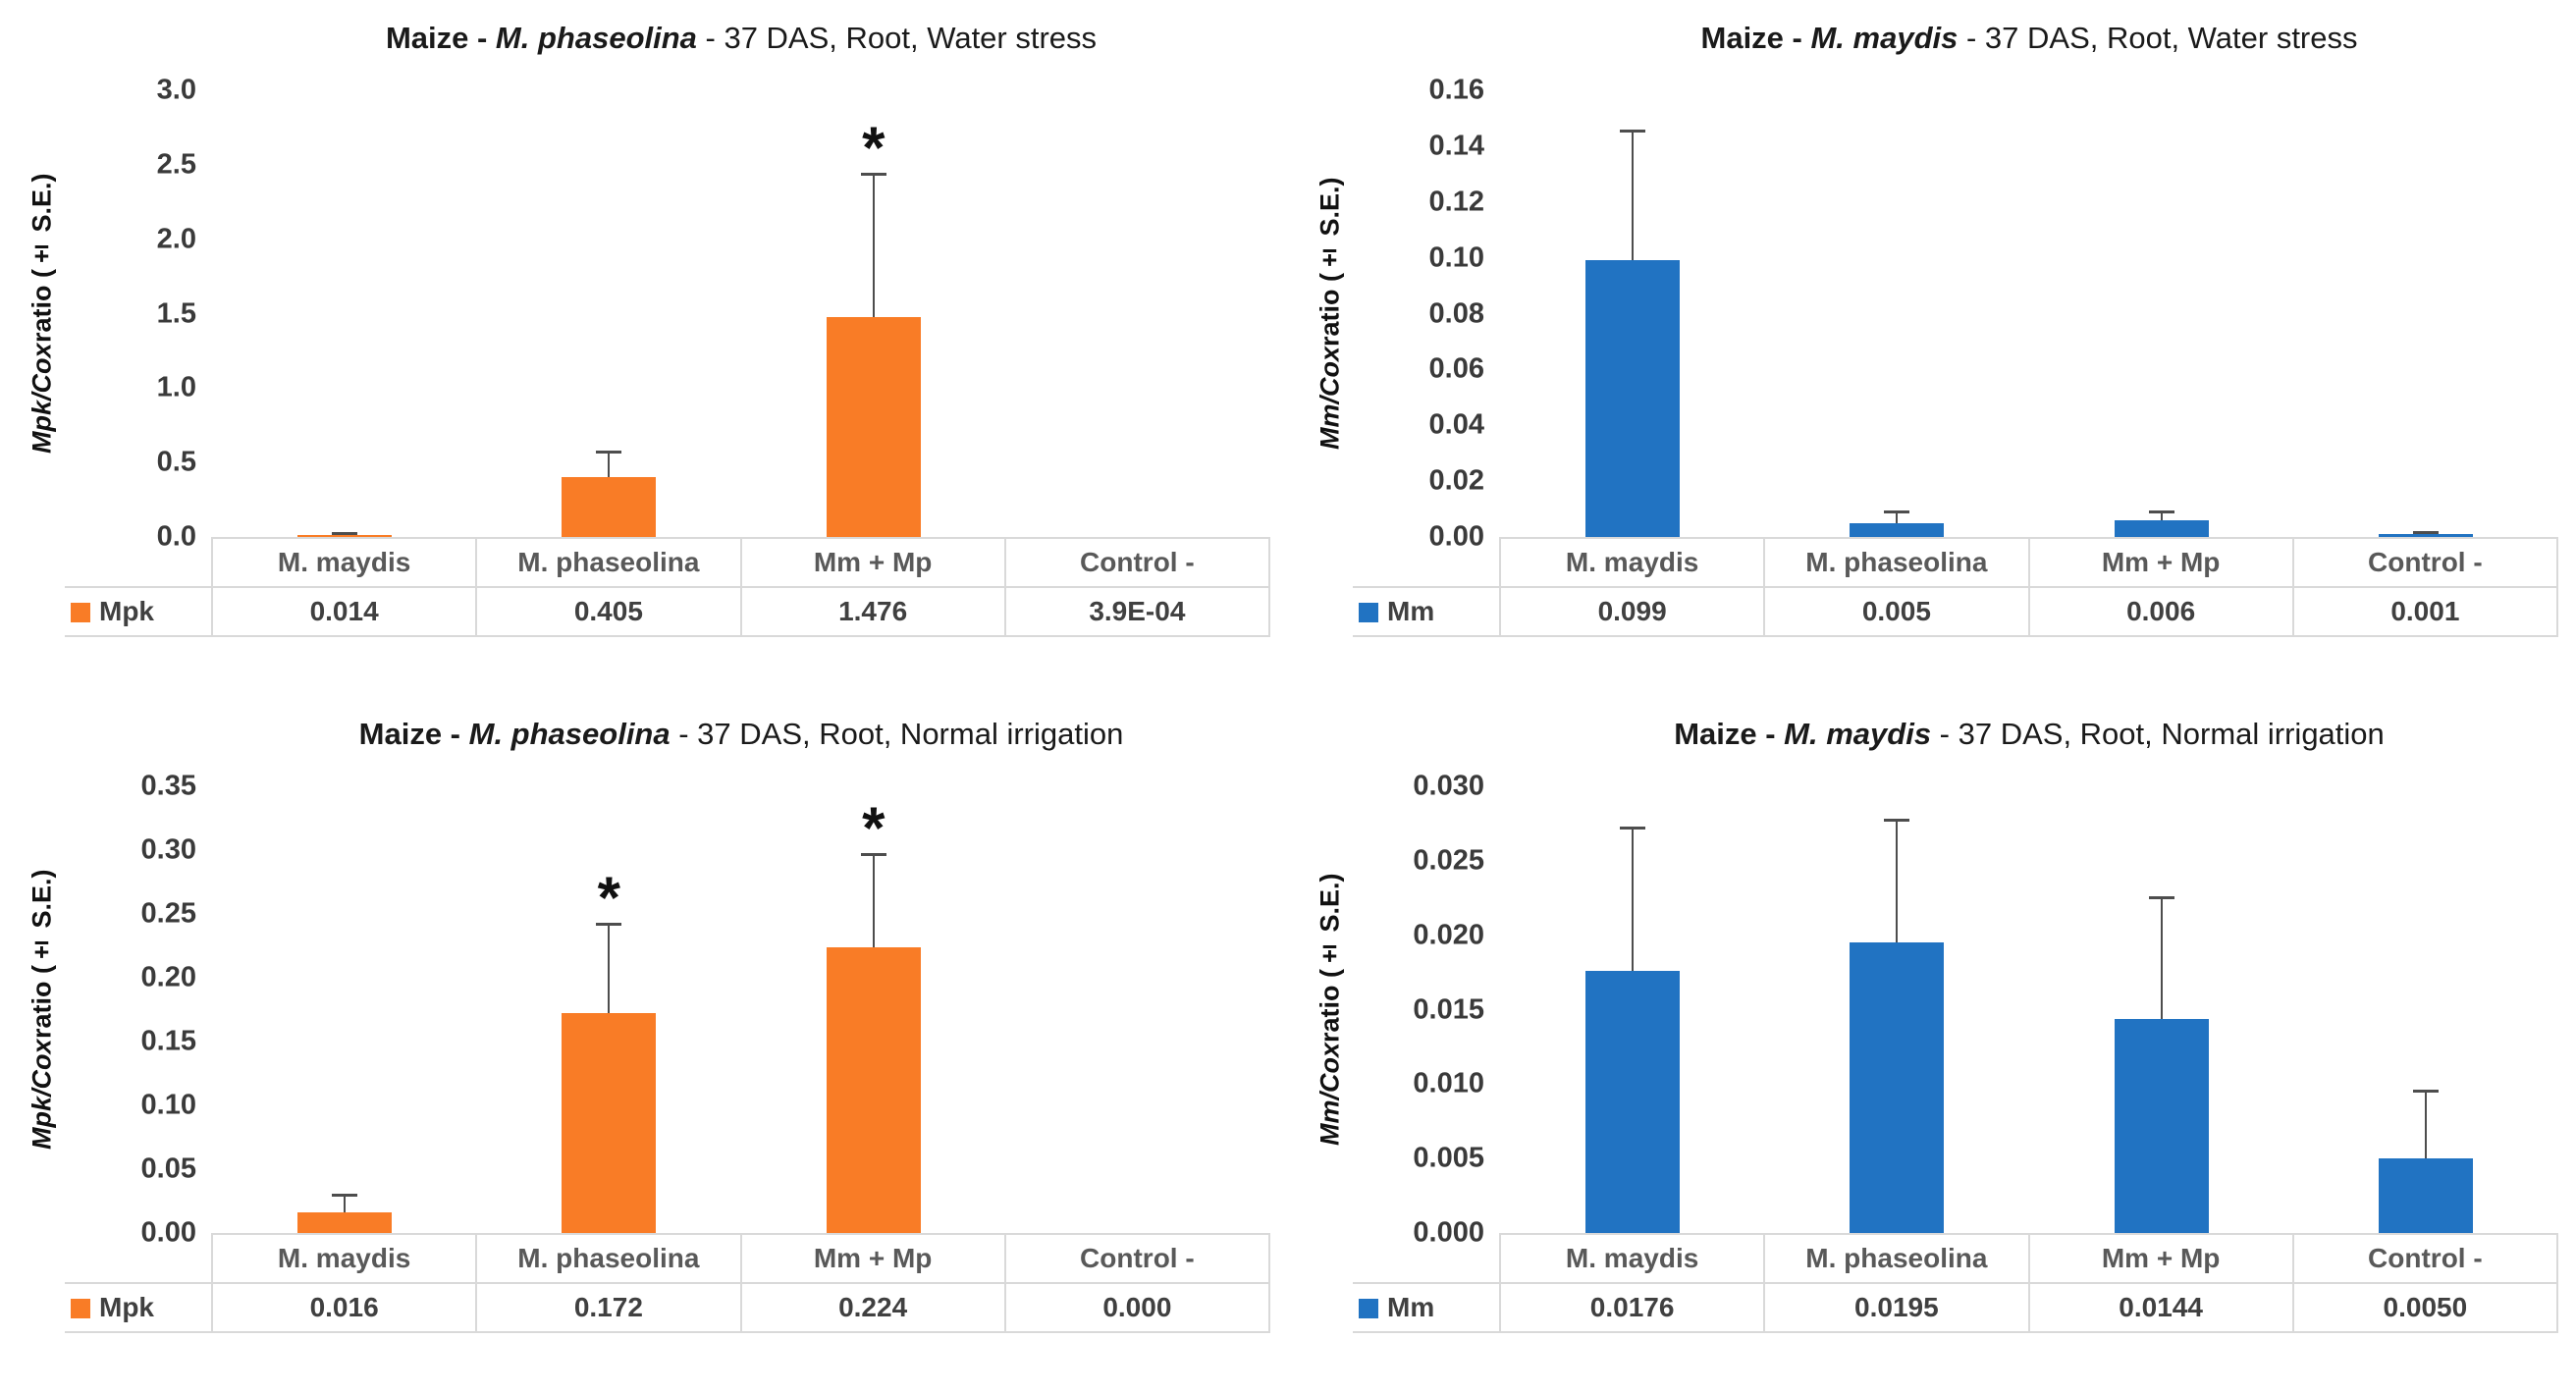  I want to click on y-tick-label: 0.25, so click(168, 913).